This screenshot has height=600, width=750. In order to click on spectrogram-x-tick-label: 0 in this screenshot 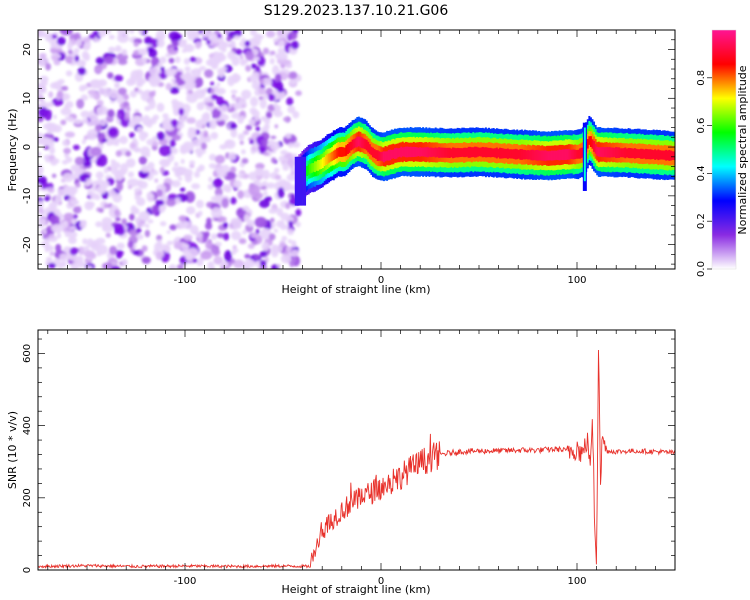, I will do `click(381, 280)`.